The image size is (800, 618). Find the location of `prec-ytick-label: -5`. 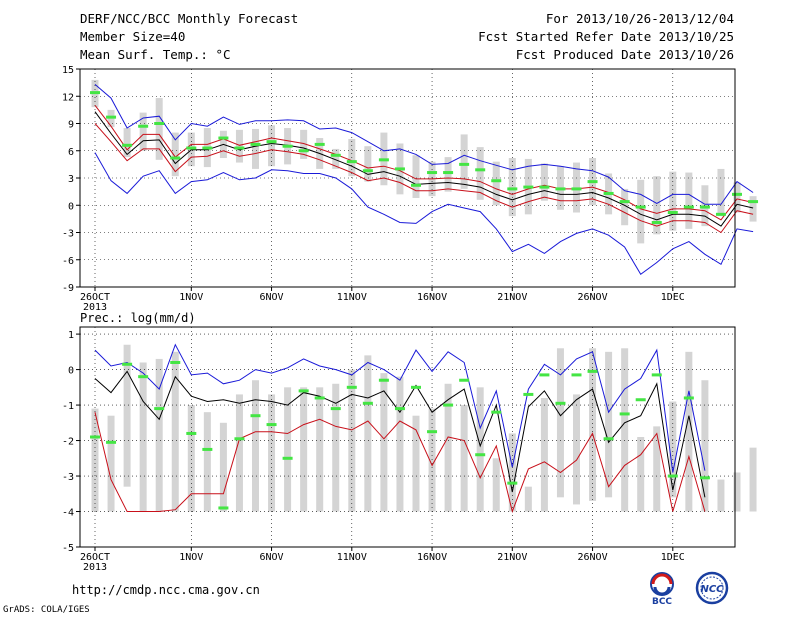

prec-ytick-label: -5 is located at coordinates (68, 548).